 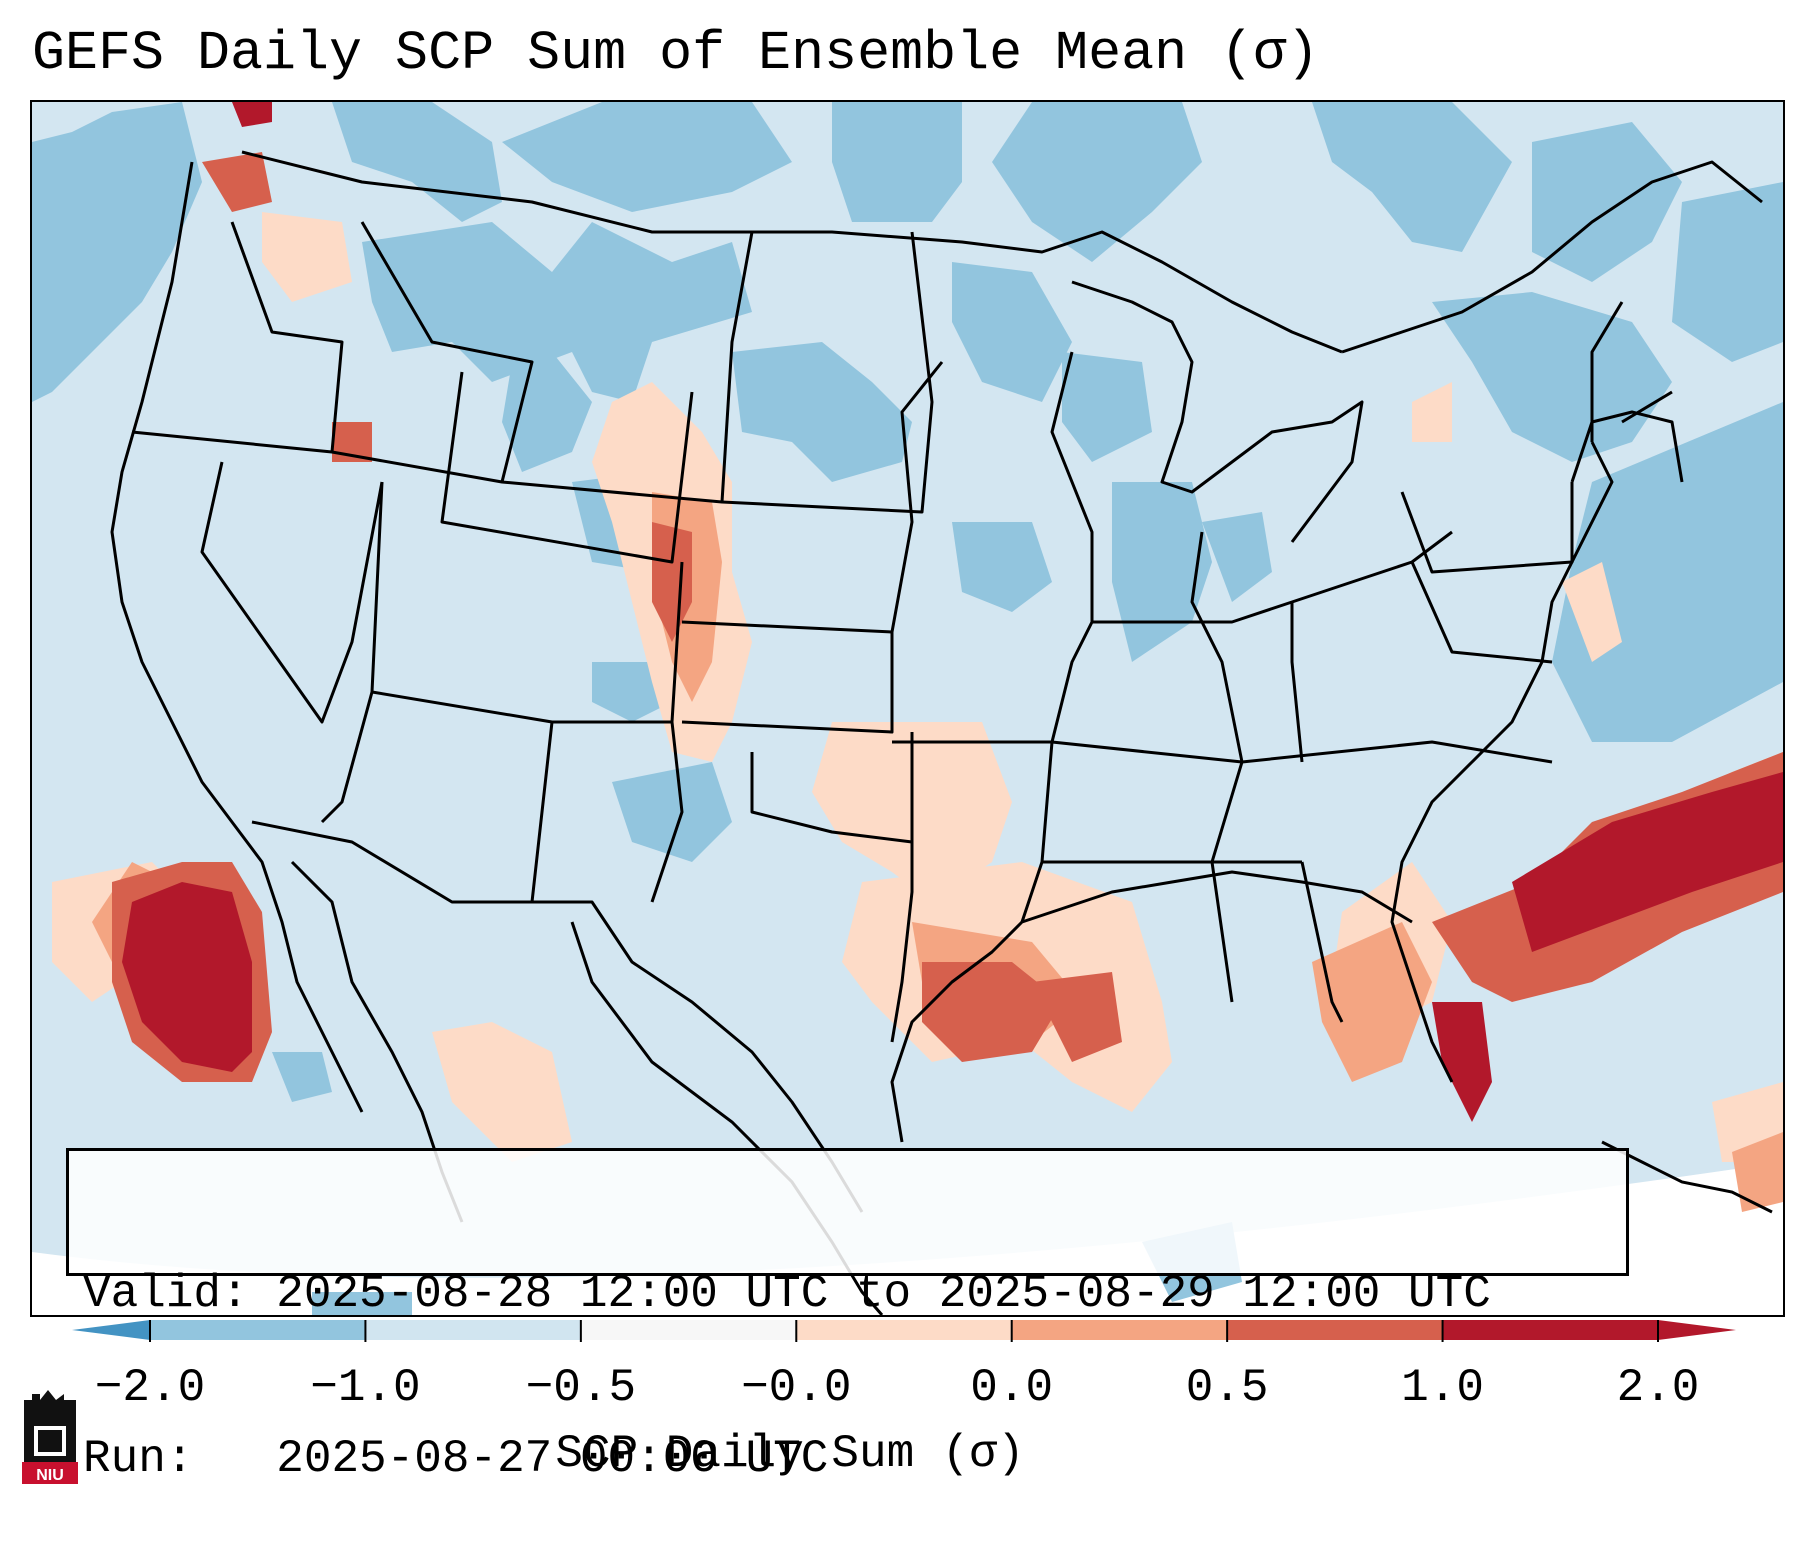 I want to click on gulf-coast-line, so click(x=1151, y=1006).